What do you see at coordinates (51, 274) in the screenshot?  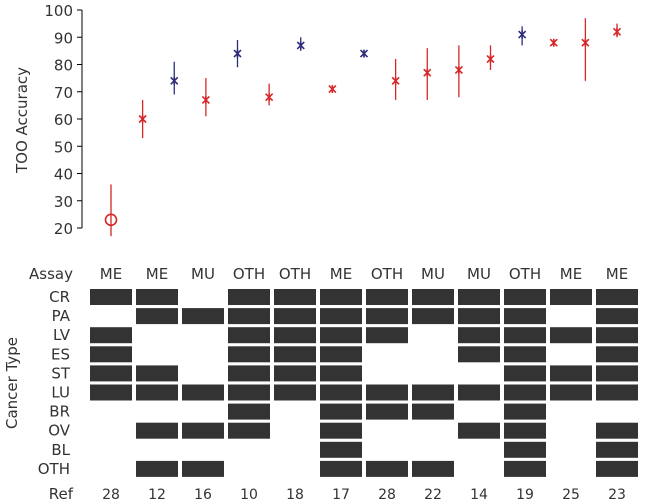 I see `assay-label: Assay` at bounding box center [51, 274].